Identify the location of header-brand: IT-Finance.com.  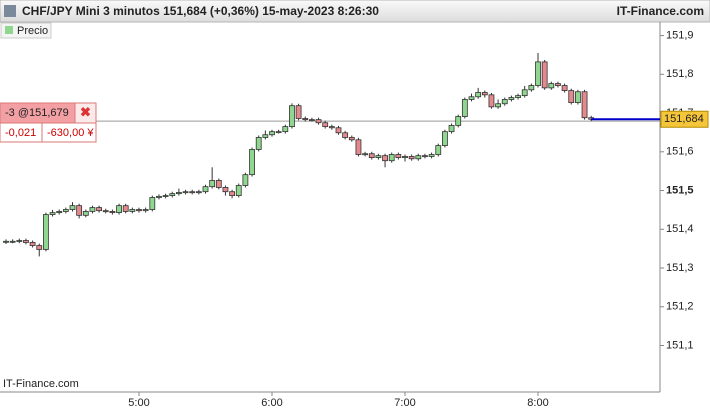
(660, 11).